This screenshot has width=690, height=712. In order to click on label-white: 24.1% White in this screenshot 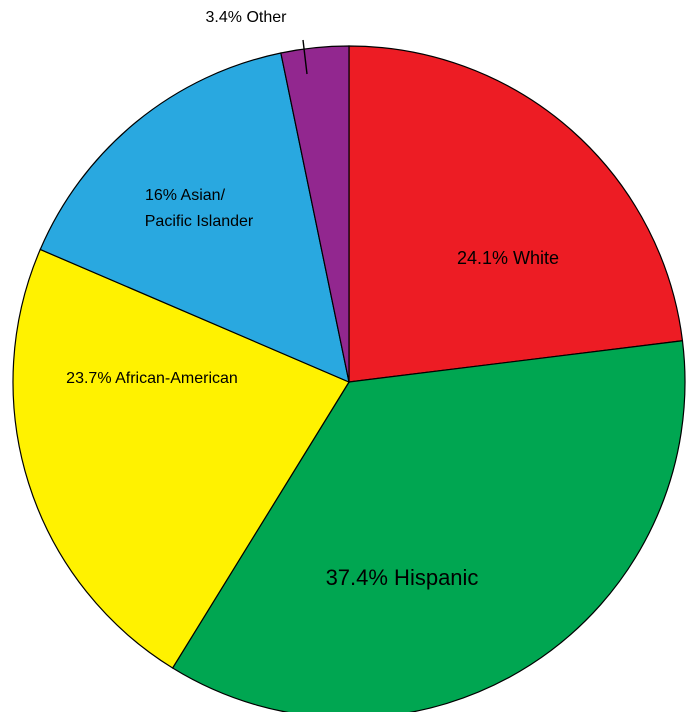, I will do `click(508, 258)`.